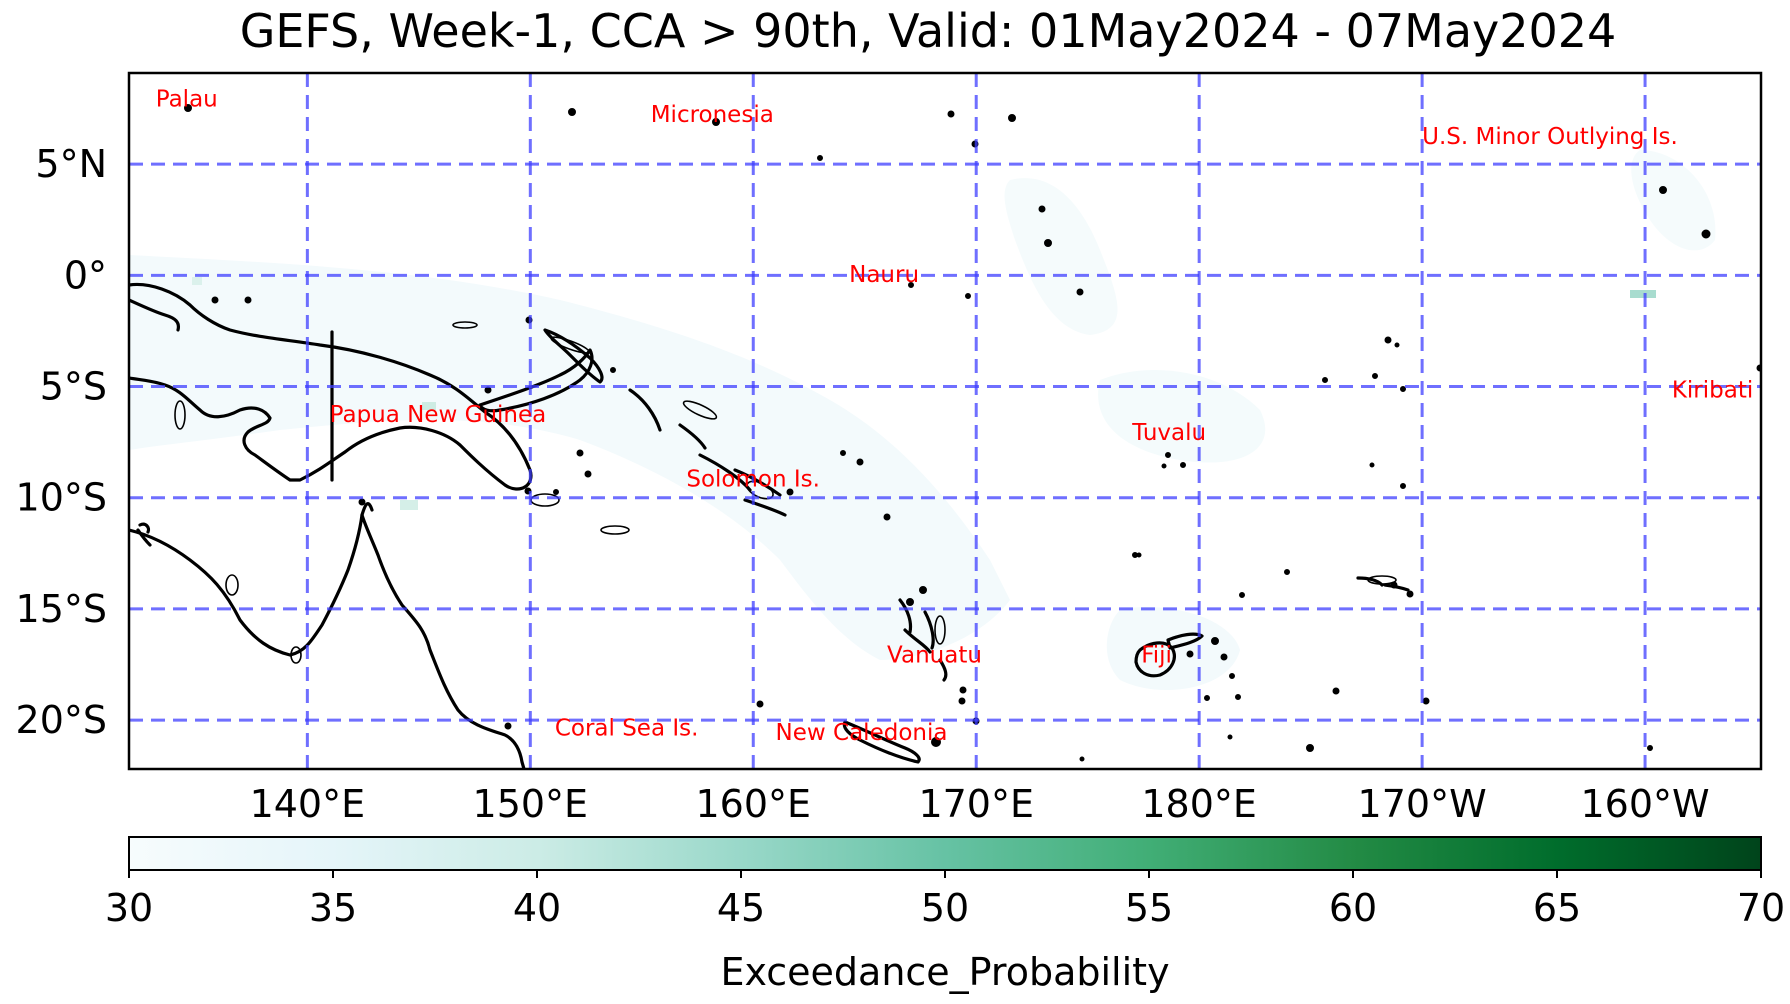  What do you see at coordinates (155, 315) in the screenshot?
I see `bird-head-coastline` at bounding box center [155, 315].